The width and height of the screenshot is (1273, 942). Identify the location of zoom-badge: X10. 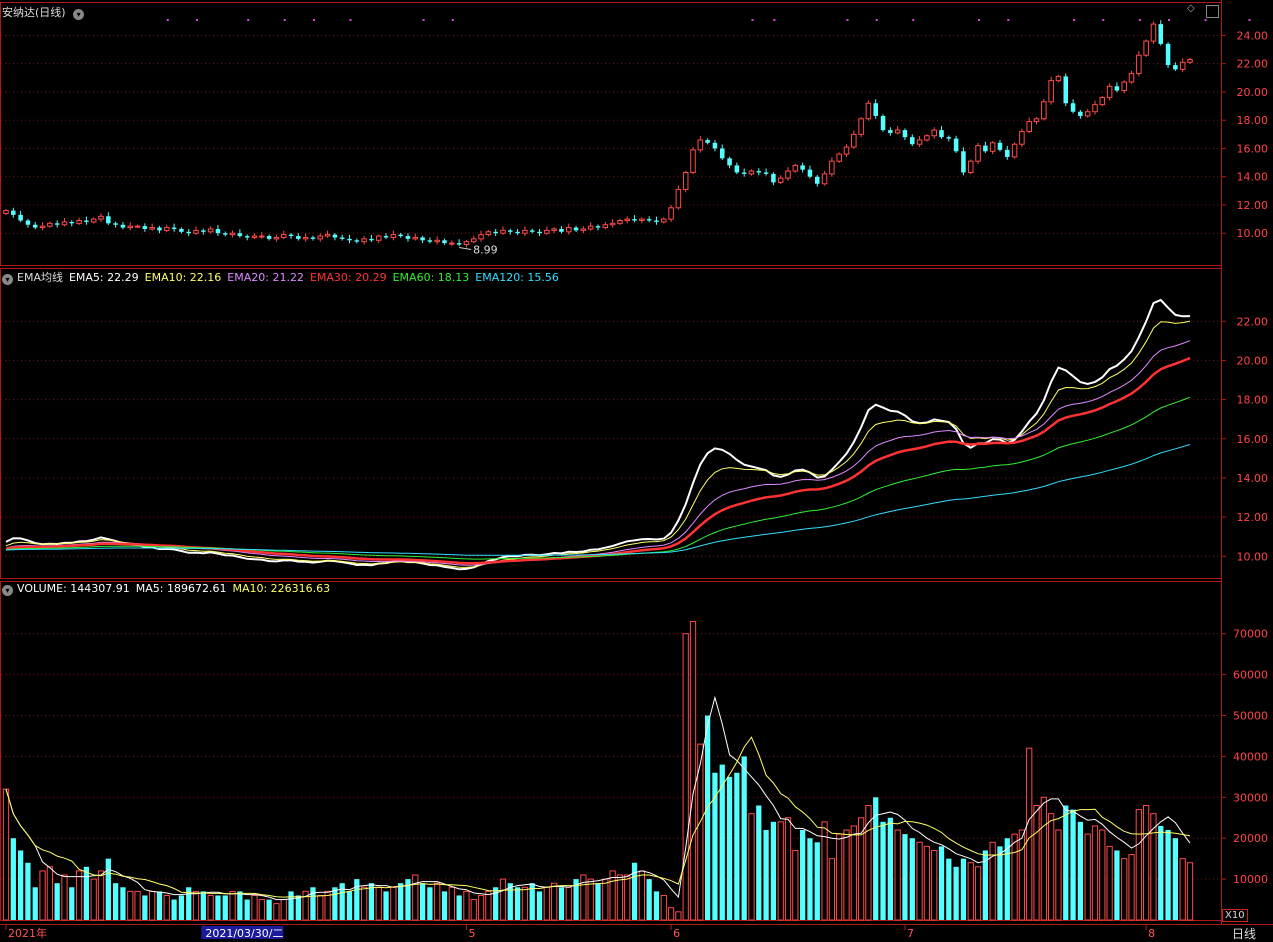
(1235, 915).